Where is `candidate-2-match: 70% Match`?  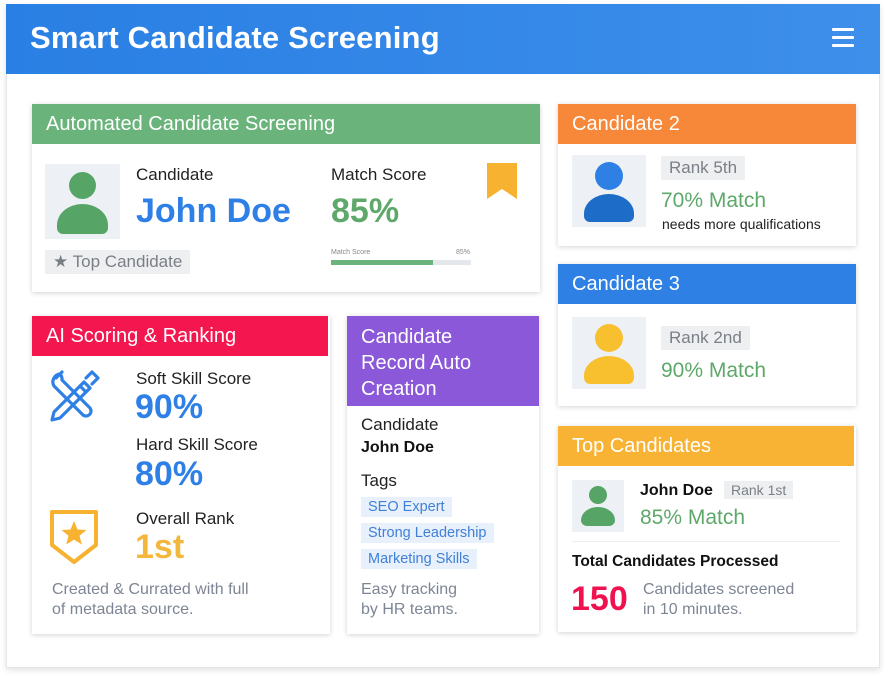
candidate-2-match: 70% Match is located at coordinates (714, 200).